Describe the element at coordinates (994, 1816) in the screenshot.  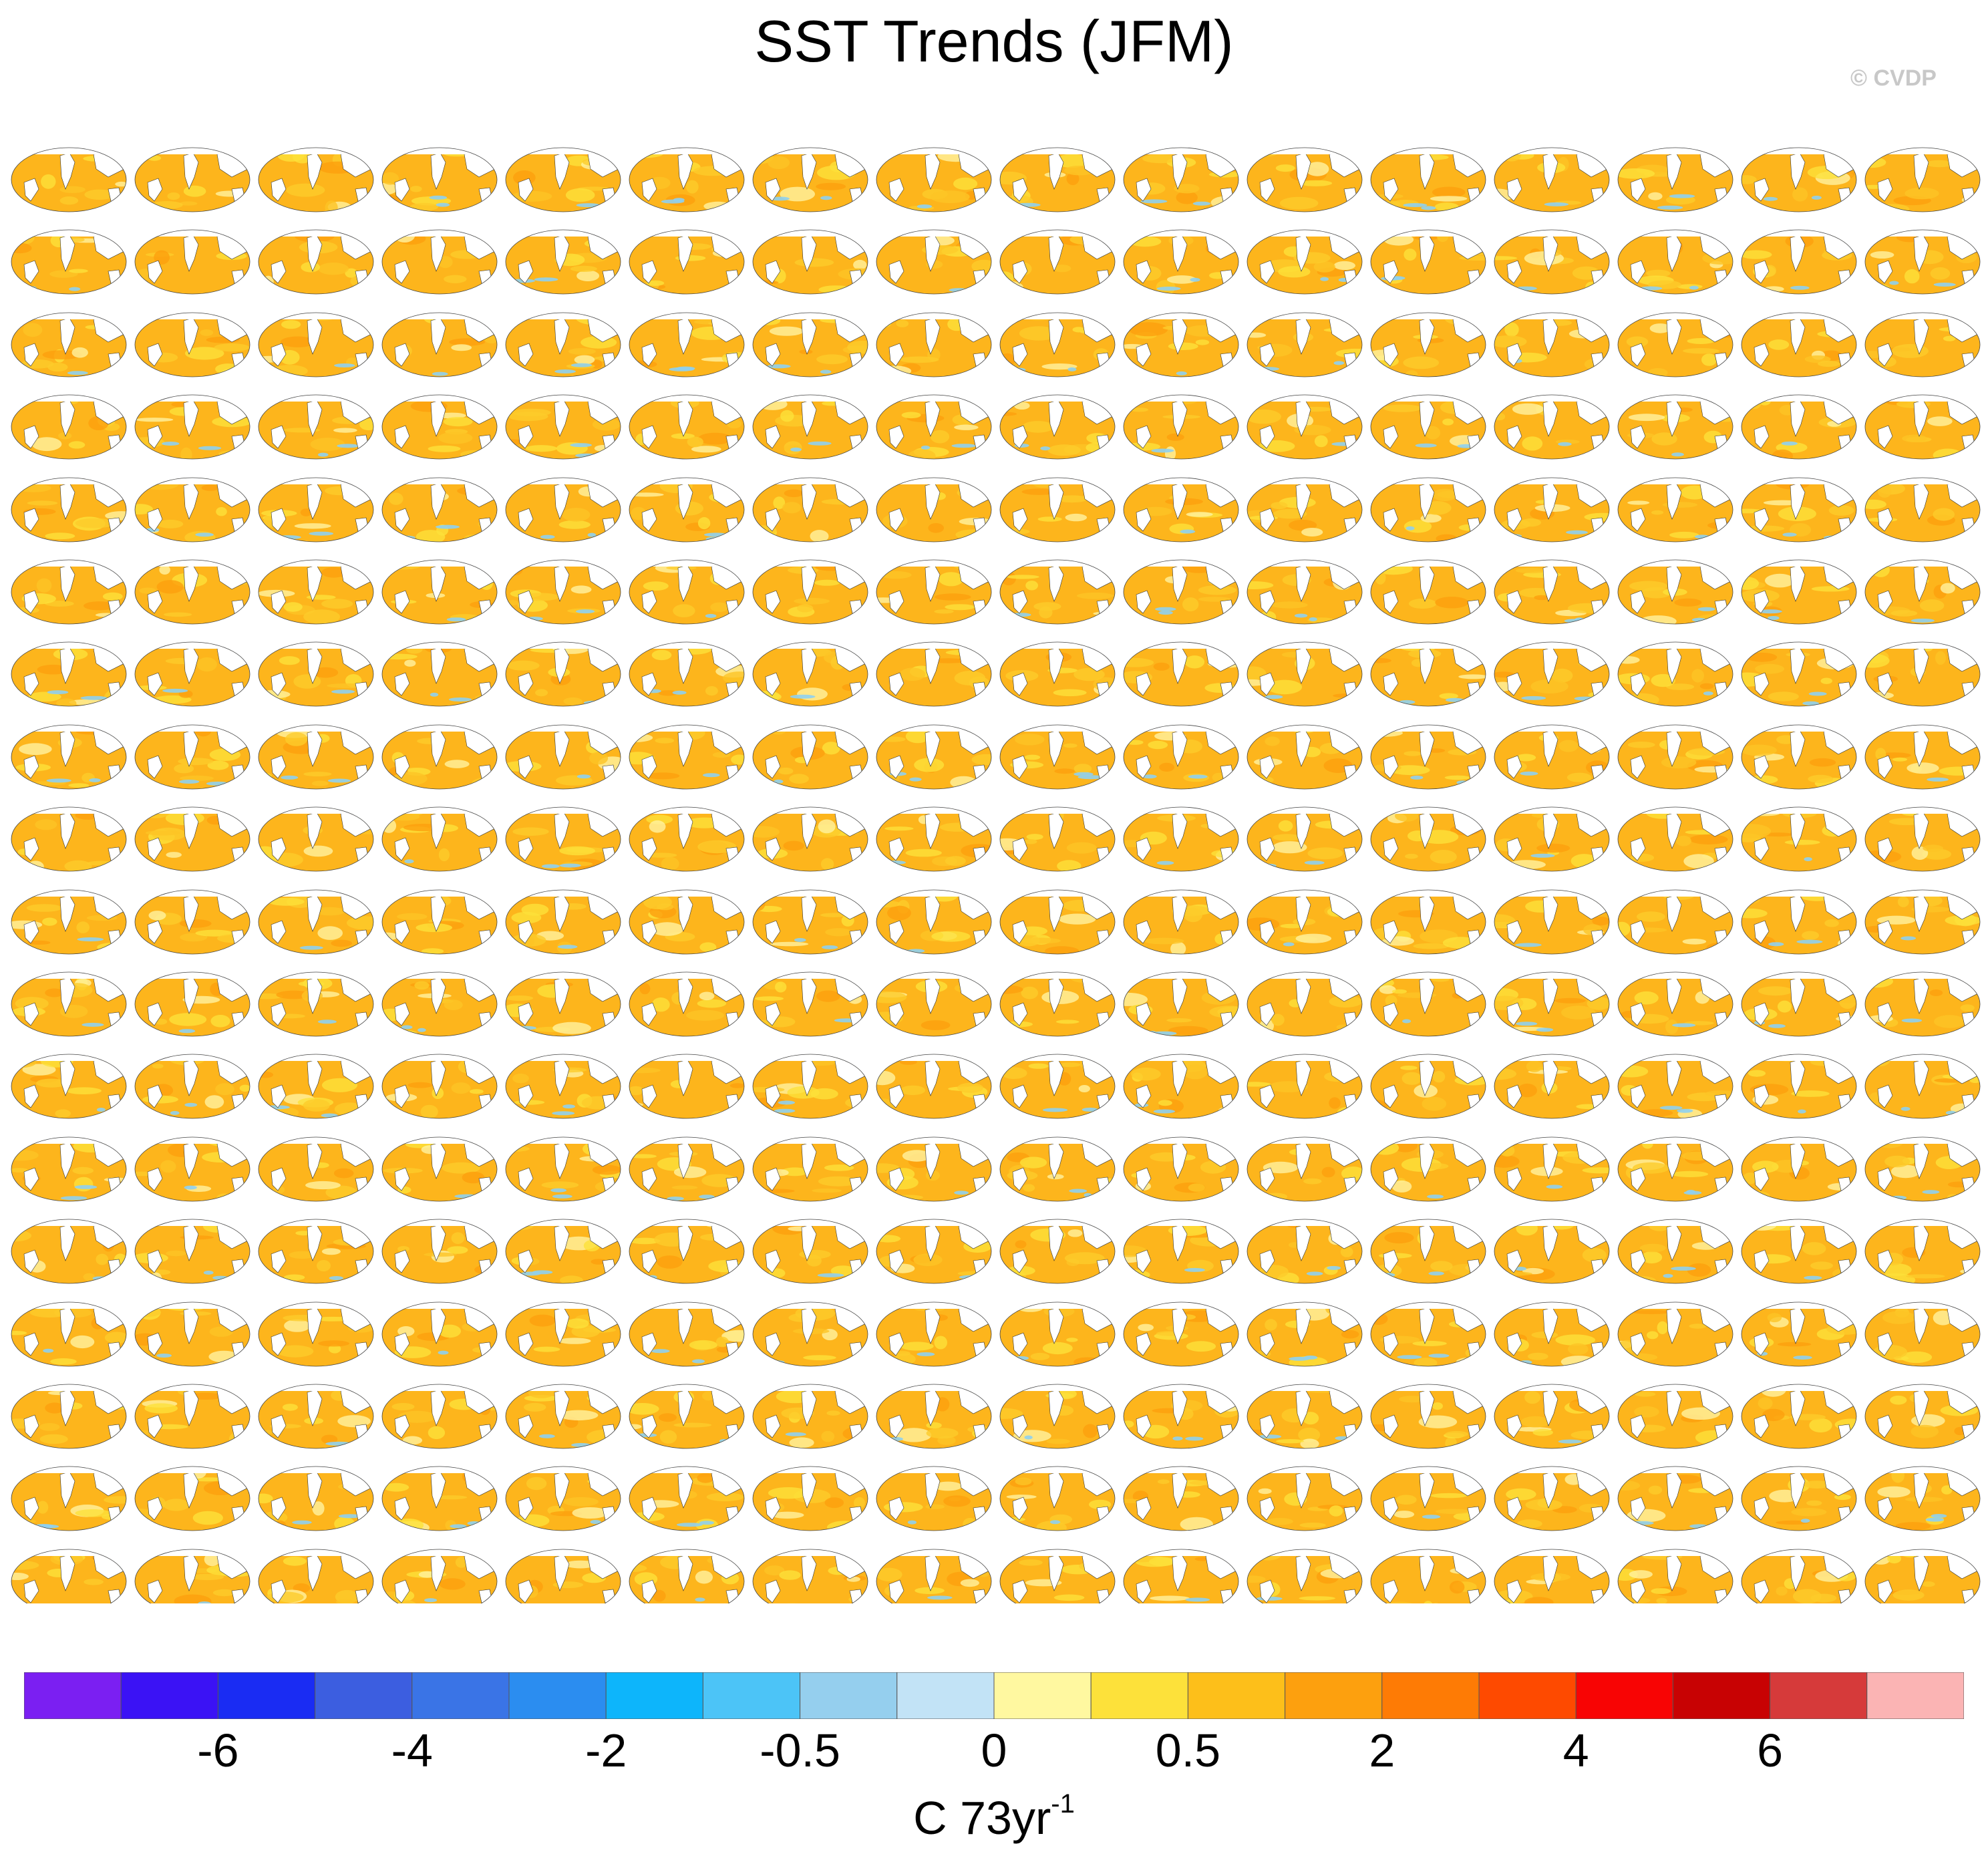
I see `colorbar-units: C 73yr-1` at that location.